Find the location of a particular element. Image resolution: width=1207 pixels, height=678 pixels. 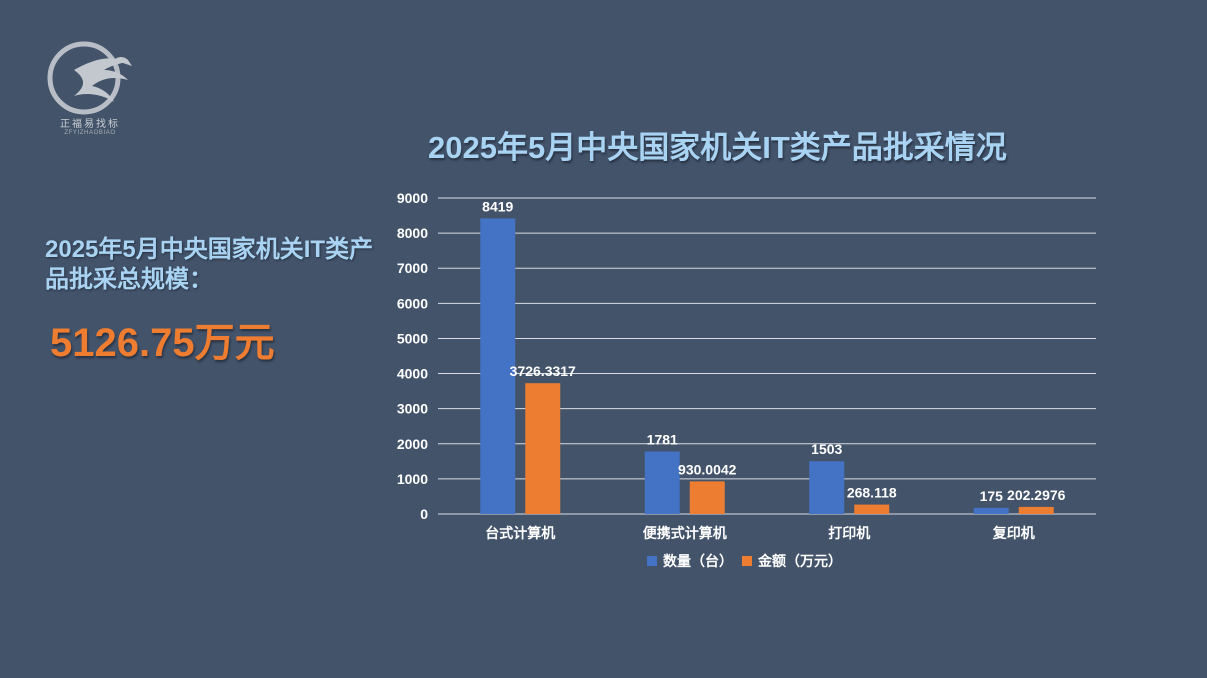

y-tick-label: 7000 is located at coordinates (412, 268).